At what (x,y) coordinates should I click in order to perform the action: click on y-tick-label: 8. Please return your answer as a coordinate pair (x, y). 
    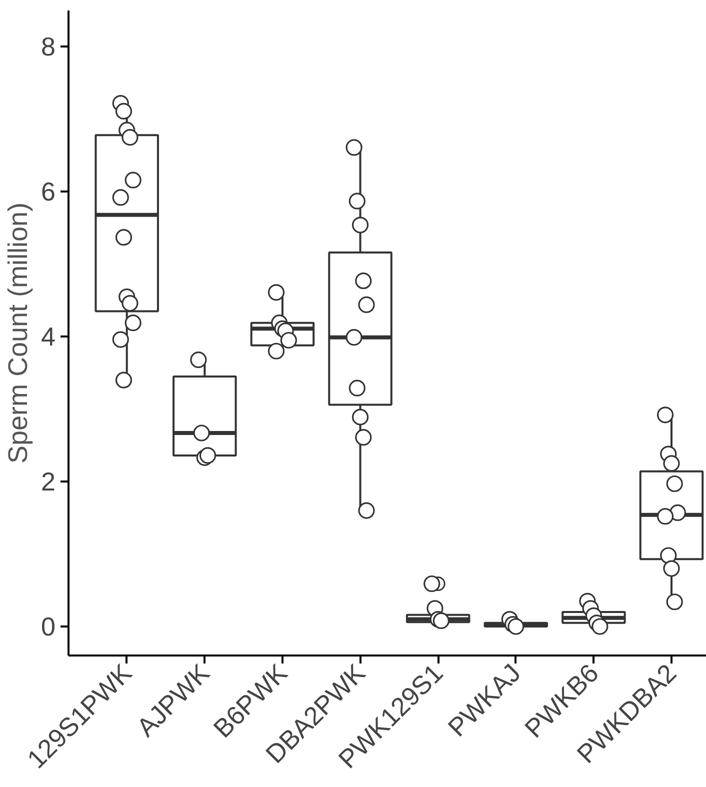
    Looking at the image, I should click on (48, 47).